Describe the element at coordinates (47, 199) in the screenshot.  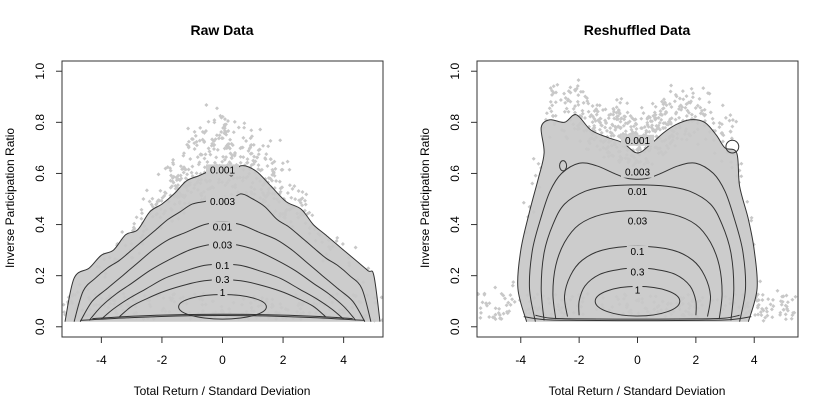
I see `raw-y-axis: 0.0 0.2 0.4 0.6 0.8 1.0` at that location.